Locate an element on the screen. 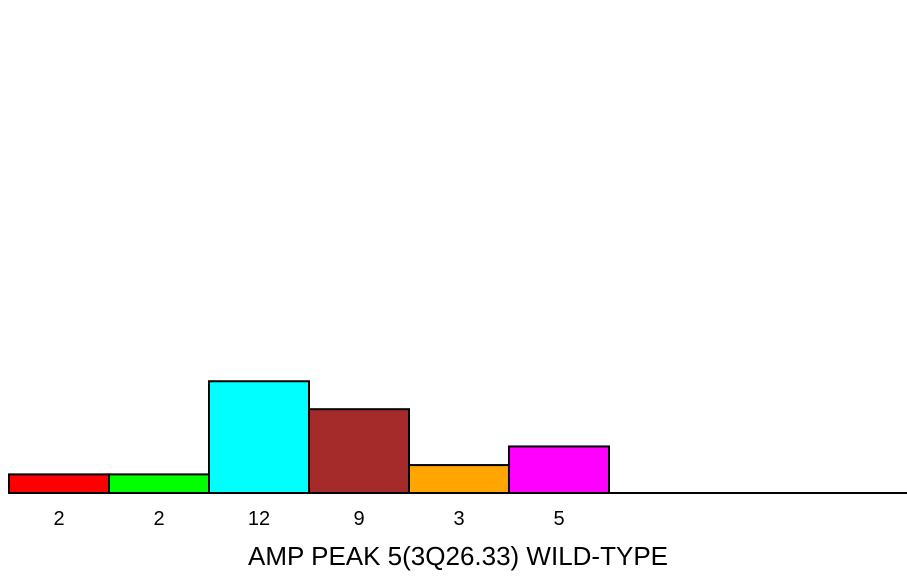 The height and width of the screenshot is (580, 907). chart-title: AMP PEAK 5(3Q26.33) WILD-TYPE is located at coordinates (458, 556).